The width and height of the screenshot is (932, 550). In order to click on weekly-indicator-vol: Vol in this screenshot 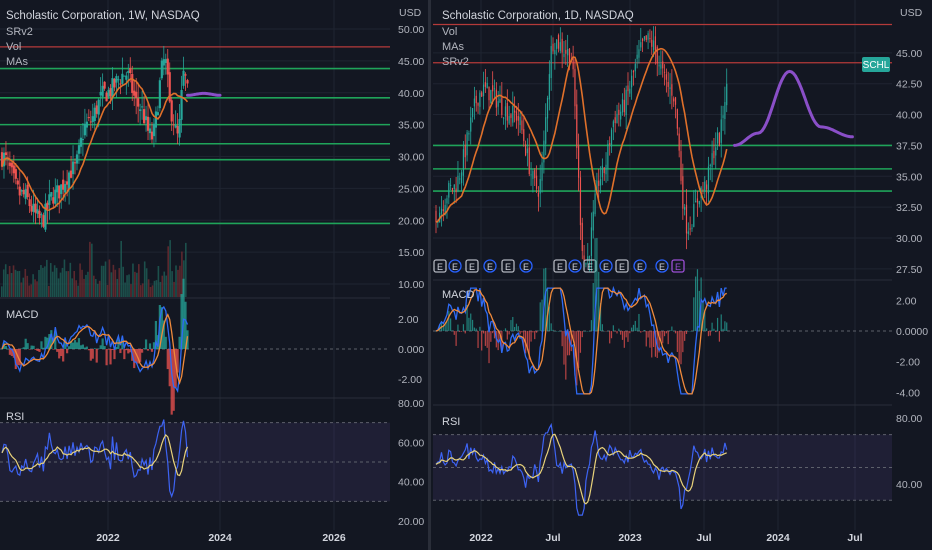, I will do `click(13, 47)`.